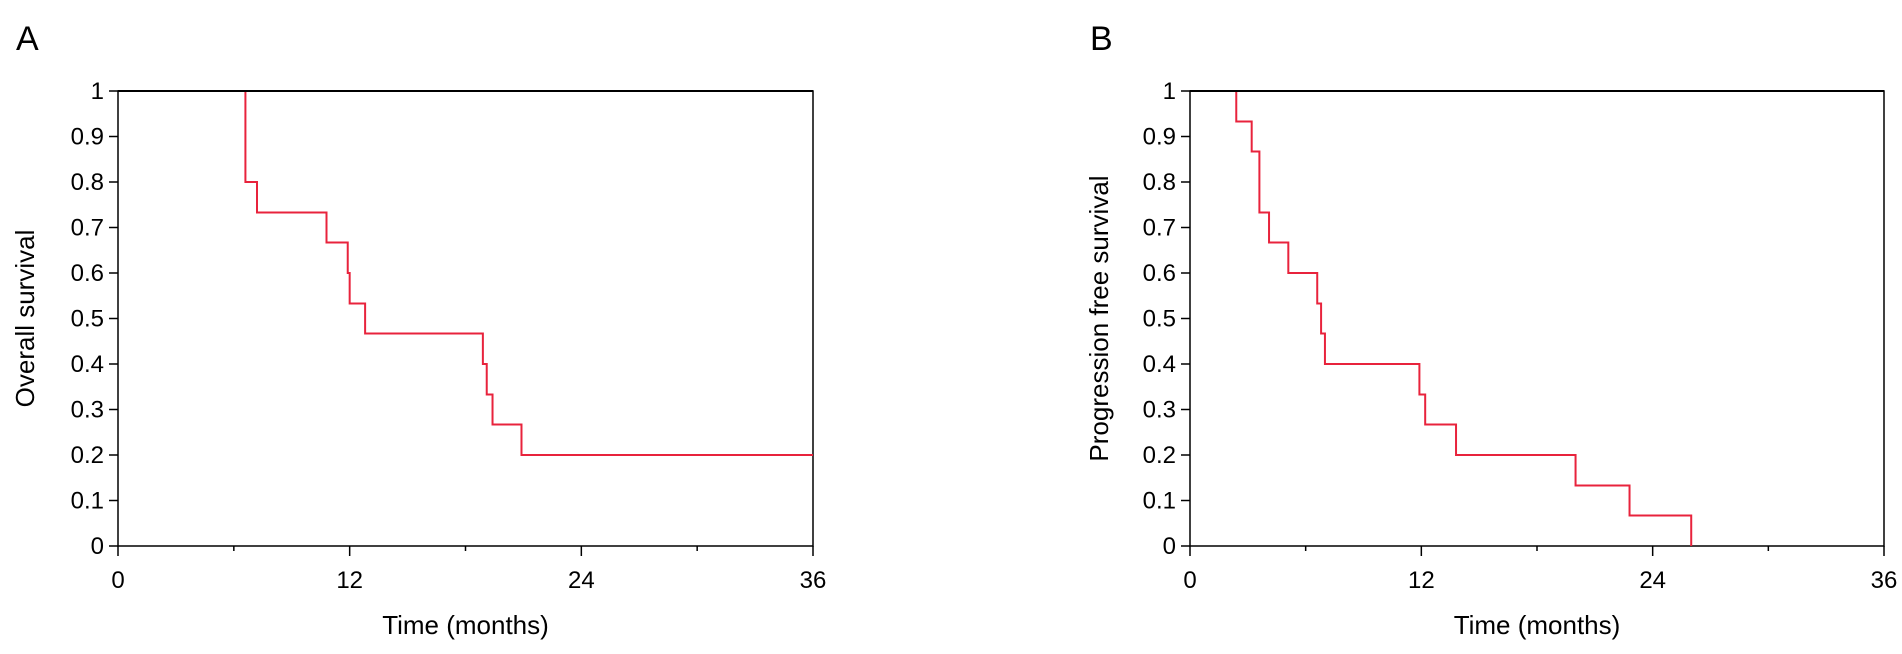 The width and height of the screenshot is (1902, 654). I want to click on y-axis-title: Overall survival, so click(25, 319).